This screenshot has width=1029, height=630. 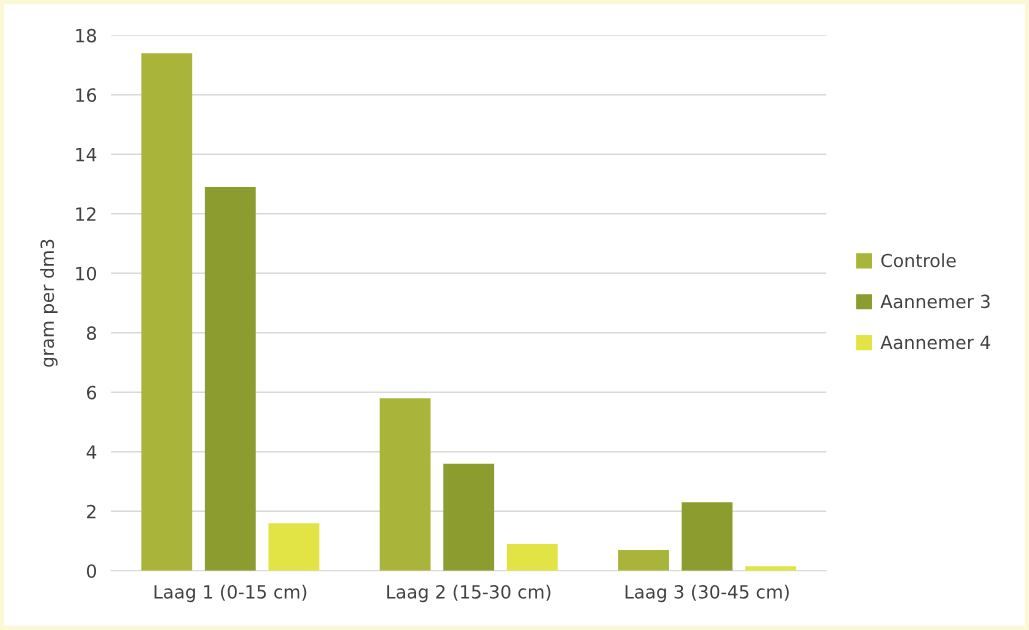 I want to click on y-tick-label: 18, so click(x=86, y=35).